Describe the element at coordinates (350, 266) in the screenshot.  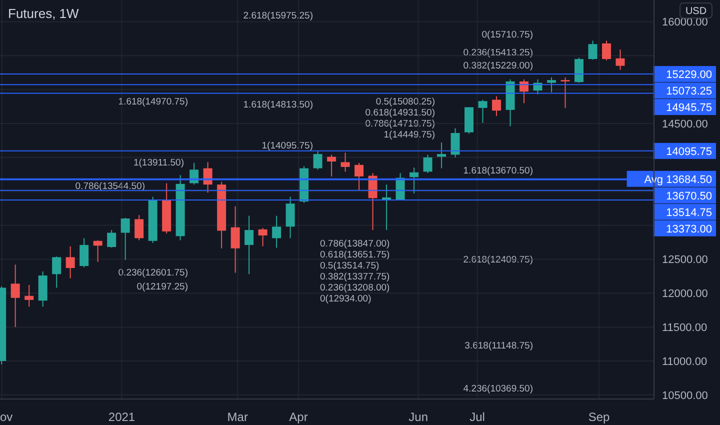
I see `annotation: 0.5(13514.75)` at that location.